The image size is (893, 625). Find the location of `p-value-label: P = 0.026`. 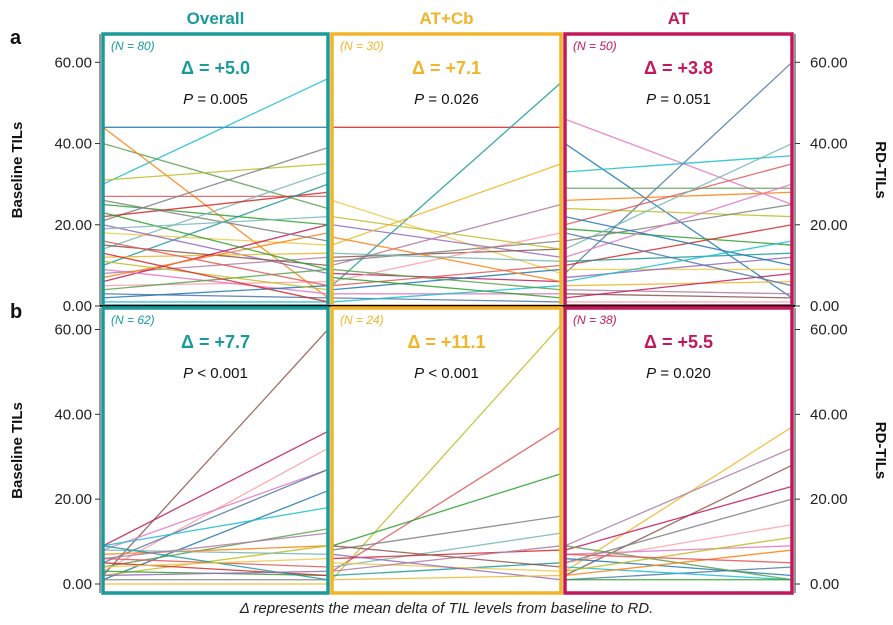

p-value-label: P = 0.026 is located at coordinates (446, 99).